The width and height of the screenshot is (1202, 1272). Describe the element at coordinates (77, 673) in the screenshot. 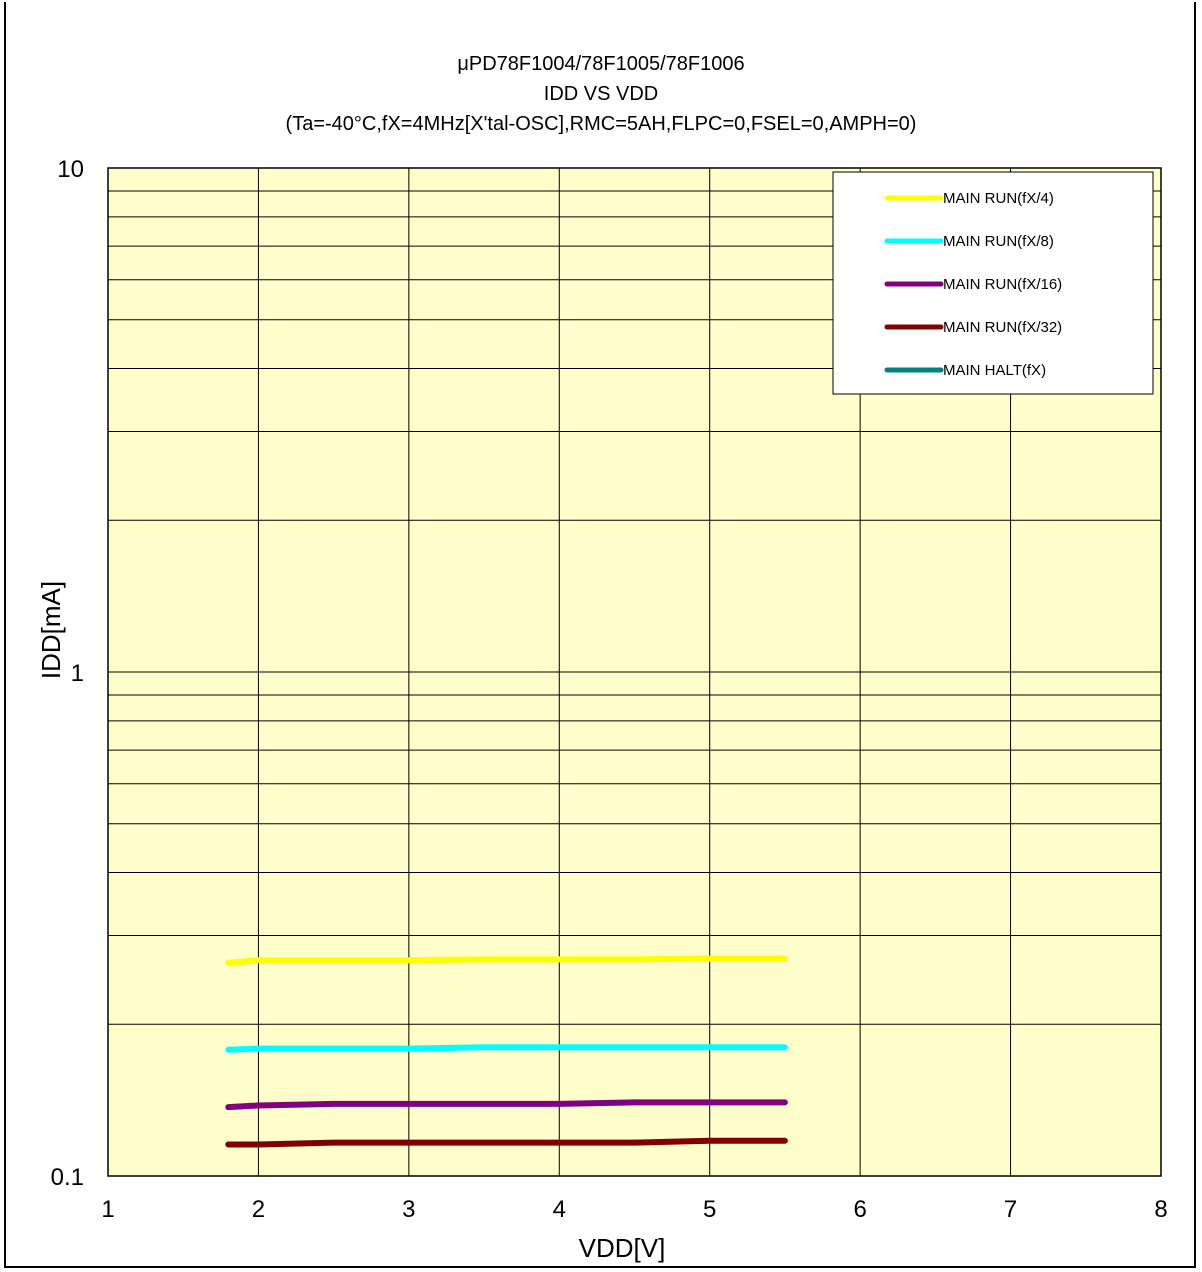

I see `y-tick-label: 1` at that location.